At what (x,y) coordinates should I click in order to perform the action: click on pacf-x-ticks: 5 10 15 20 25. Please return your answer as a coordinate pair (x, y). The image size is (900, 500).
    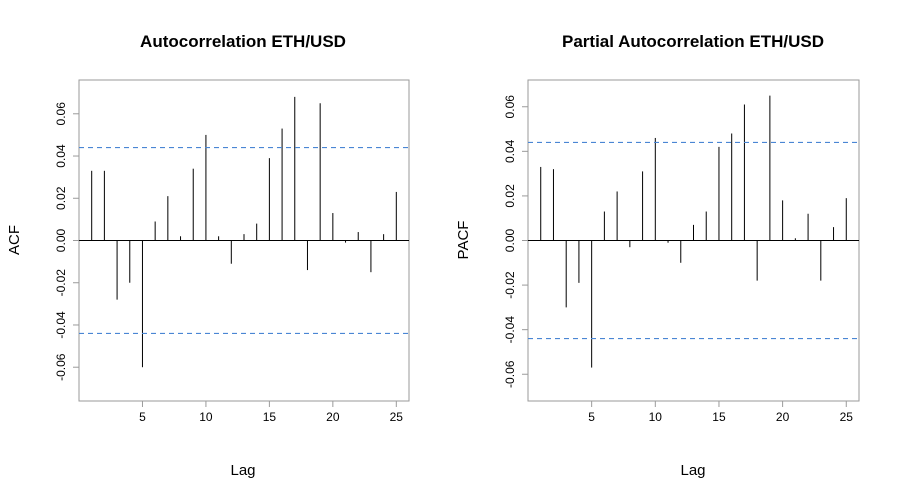
    Looking at the image, I should click on (720, 412).